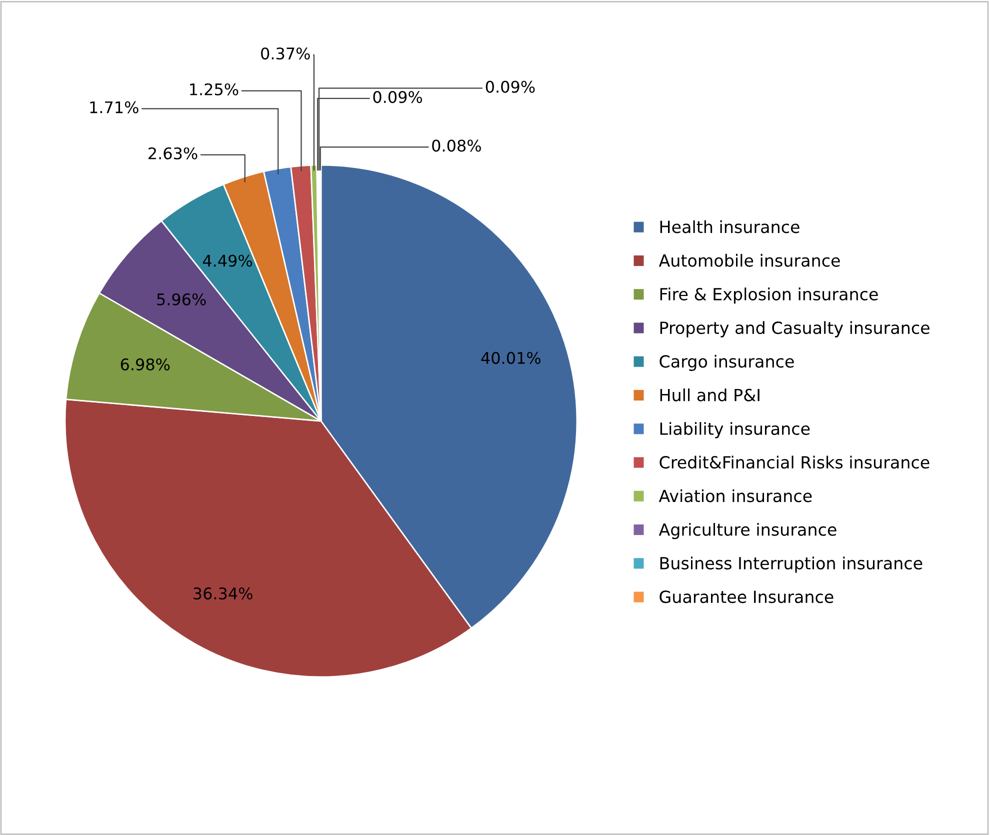 The width and height of the screenshot is (990, 835). What do you see at coordinates (145, 364) in the screenshot?
I see `data-label: 6.98%` at bounding box center [145, 364].